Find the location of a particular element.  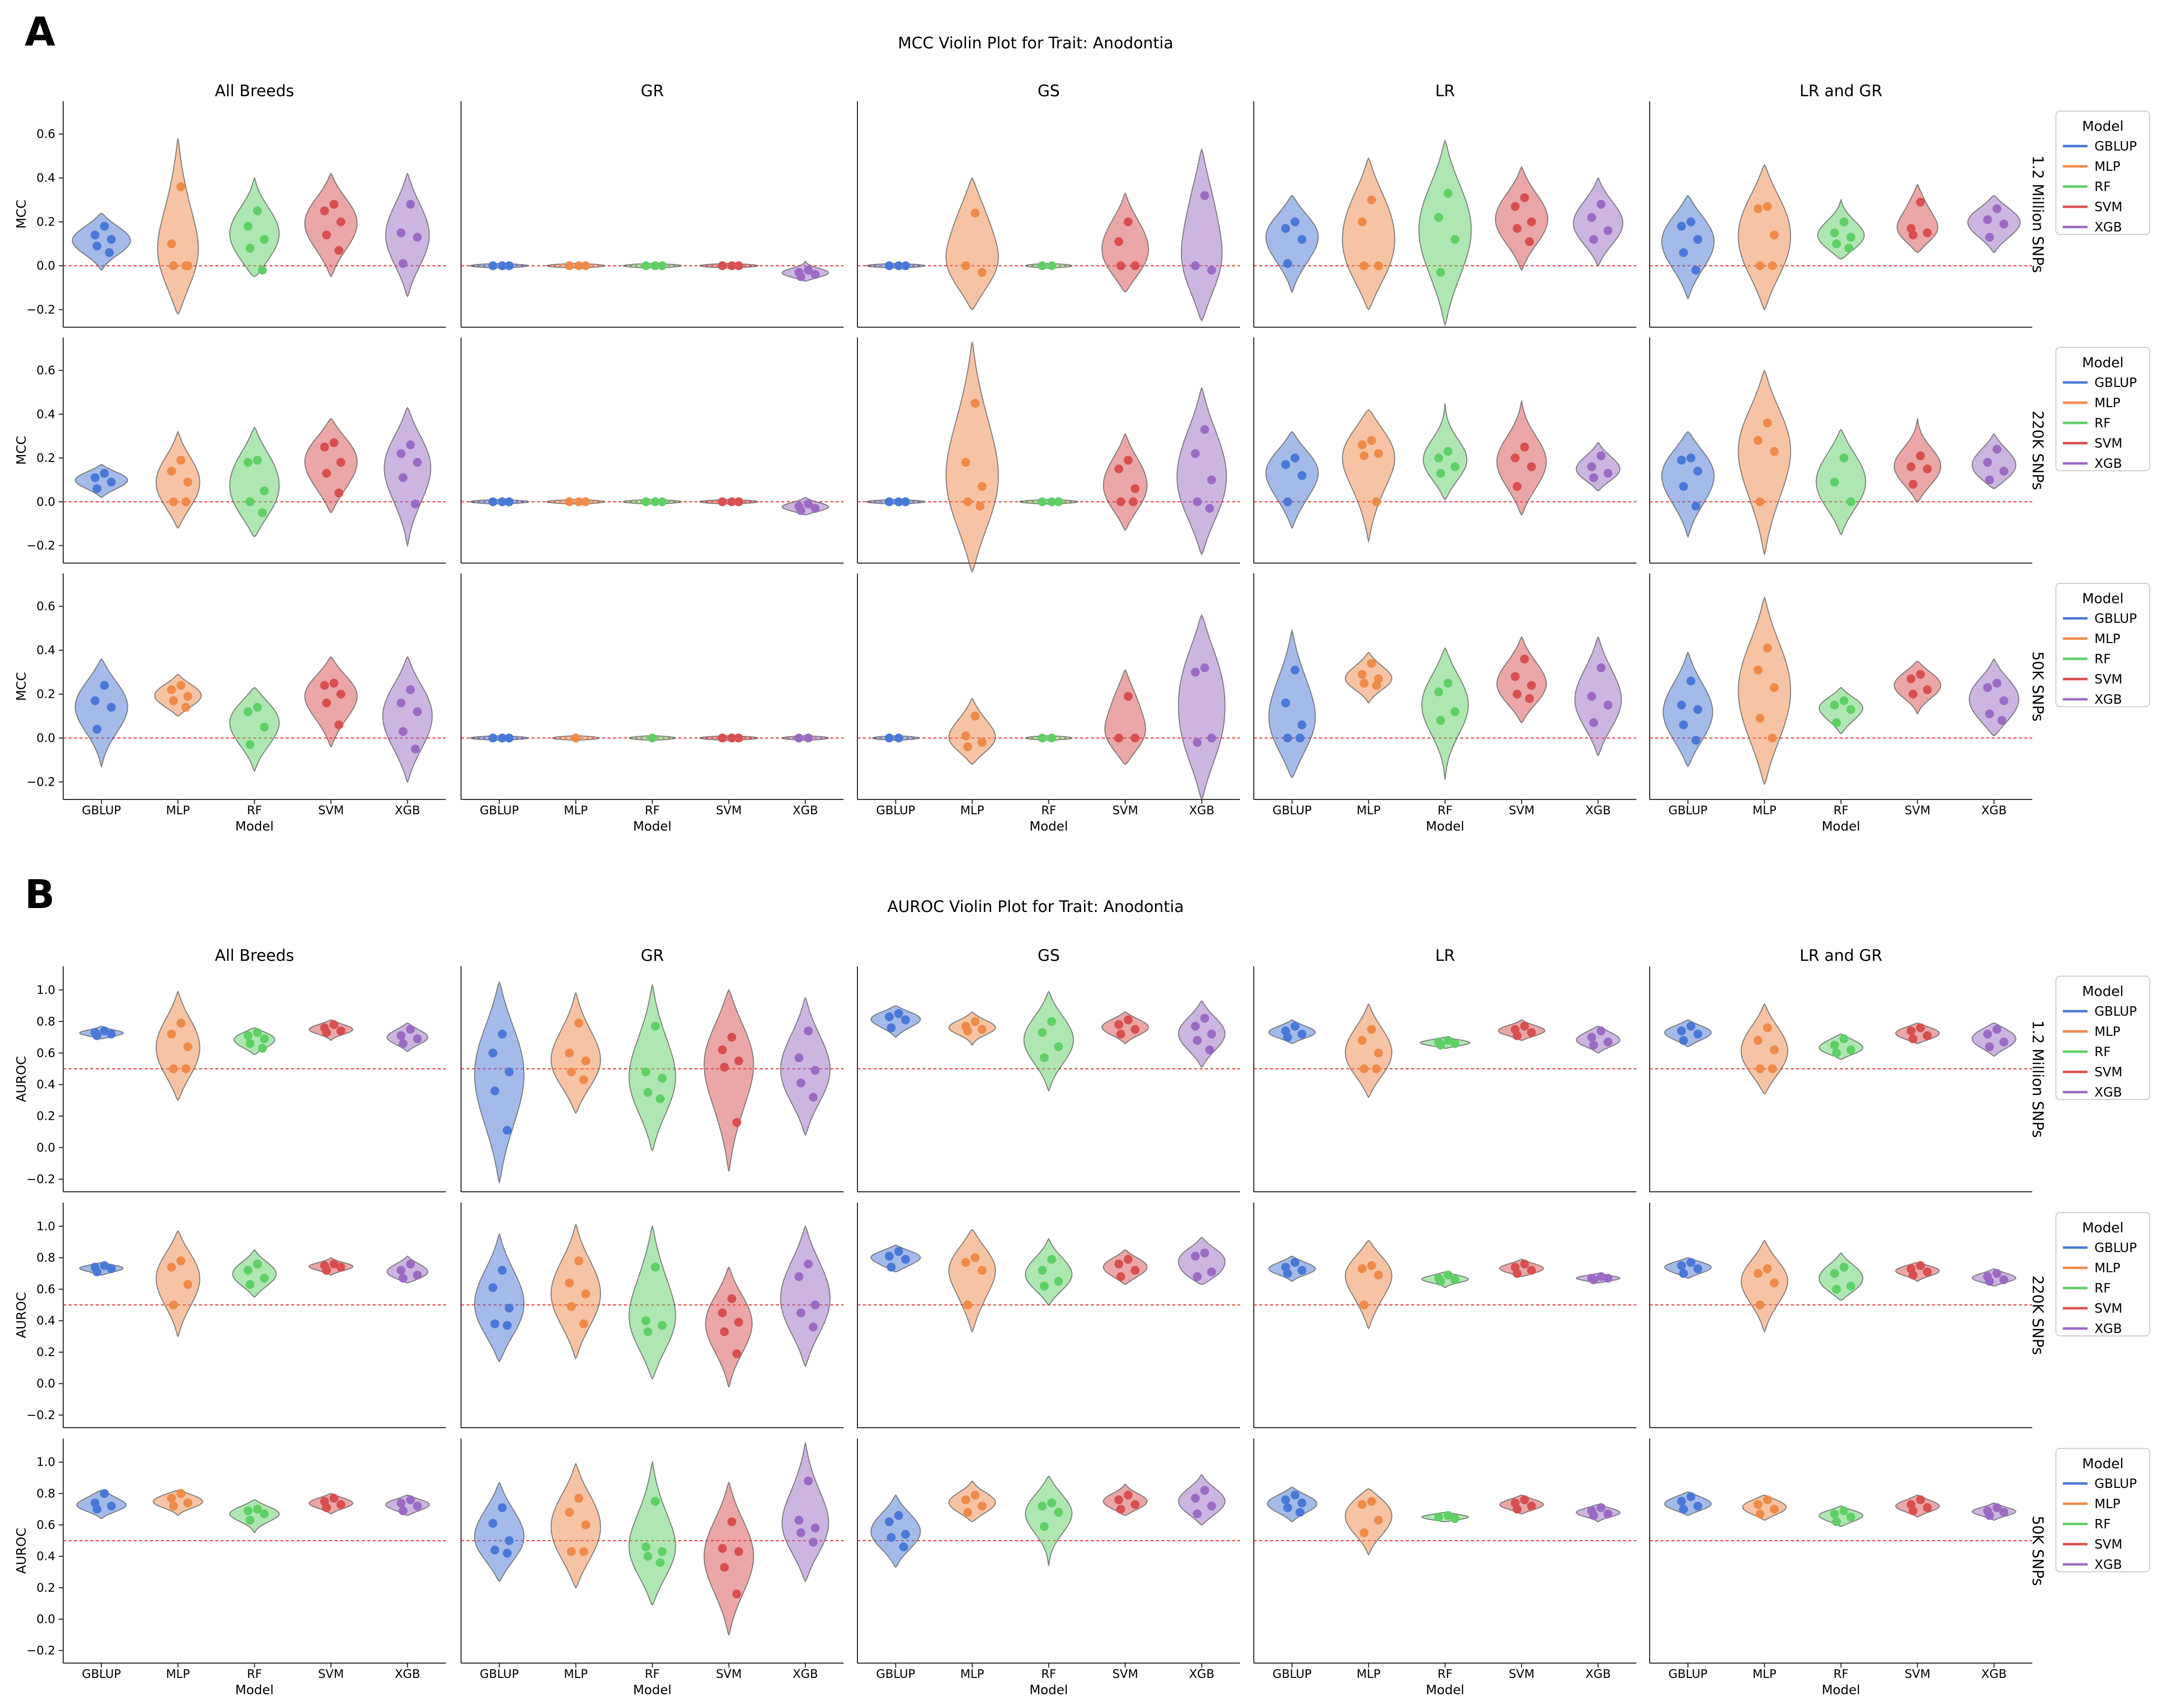

y-tick-label: −0.2 is located at coordinates (41, 546).